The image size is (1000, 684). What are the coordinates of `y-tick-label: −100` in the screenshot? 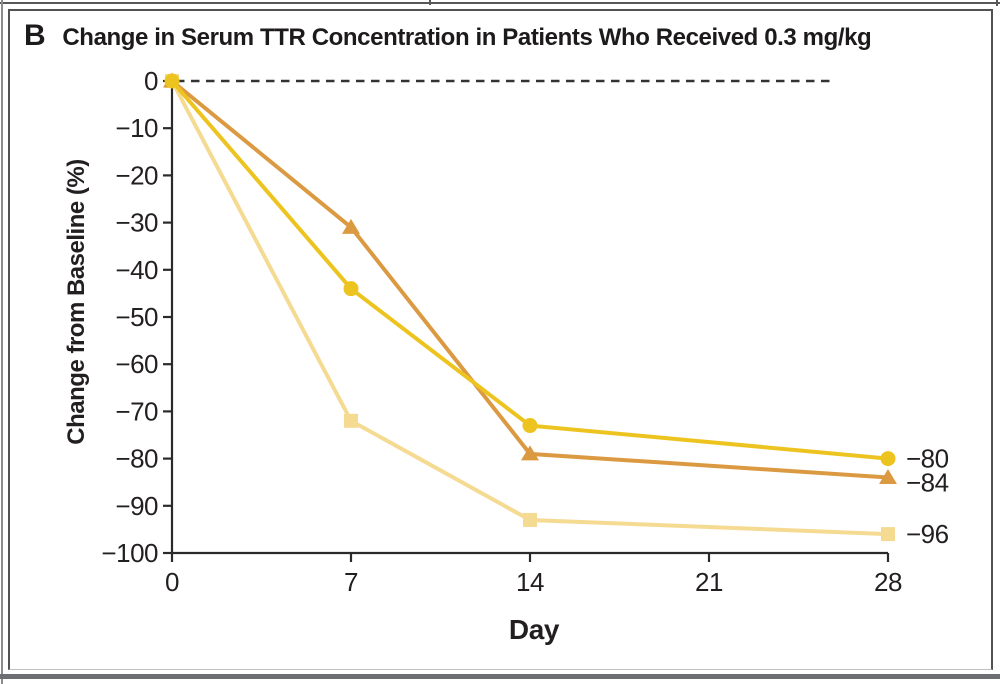 It's located at (129, 553).